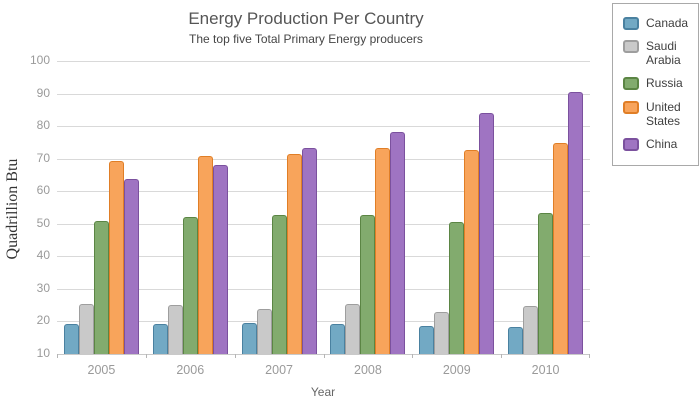 The width and height of the screenshot is (700, 405). What do you see at coordinates (546, 283) in the screenshot?
I see `bar-russia-2010` at bounding box center [546, 283].